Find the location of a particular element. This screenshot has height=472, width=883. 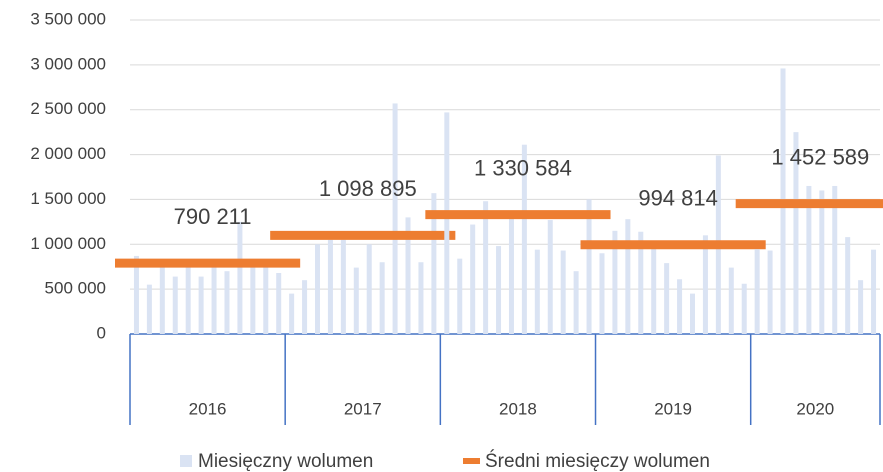

y-tick-label: 2 000 000 is located at coordinates (68, 153).